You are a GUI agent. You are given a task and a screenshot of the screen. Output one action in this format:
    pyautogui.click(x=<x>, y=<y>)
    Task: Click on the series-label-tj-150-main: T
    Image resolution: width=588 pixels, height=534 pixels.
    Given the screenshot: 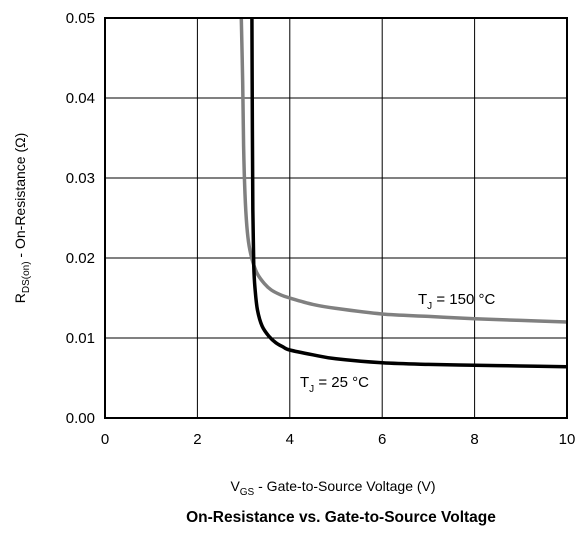 What is the action you would take?
    pyautogui.click(x=422, y=299)
    